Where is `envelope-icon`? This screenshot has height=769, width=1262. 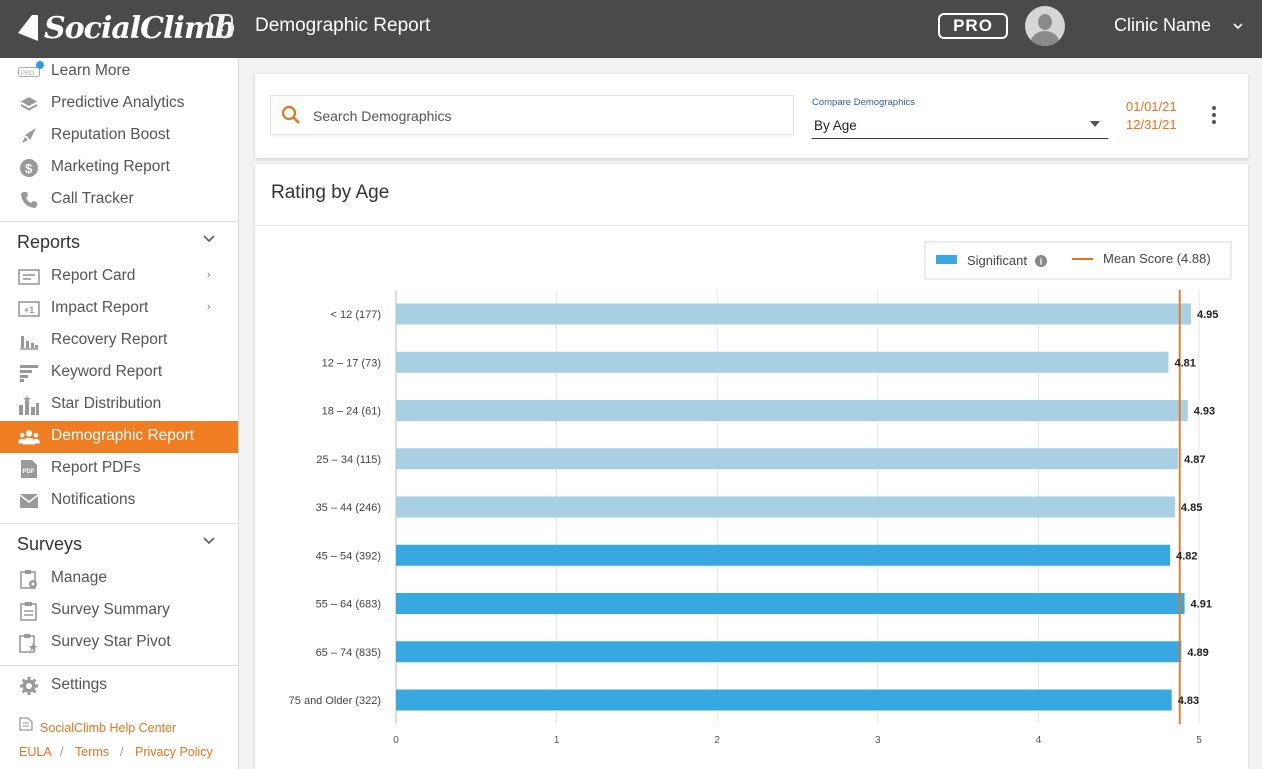
envelope-icon is located at coordinates (29, 501).